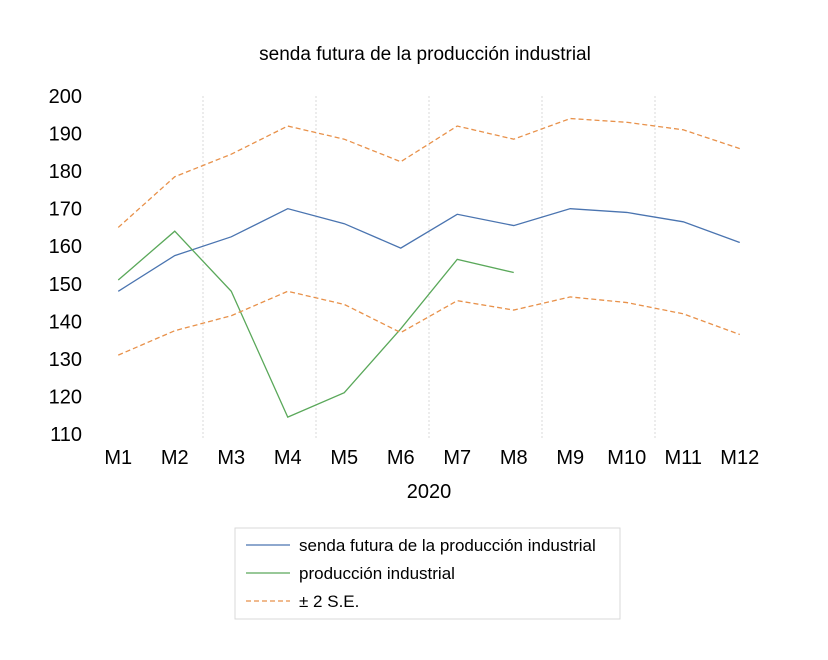 The height and width of the screenshot is (660, 828). Describe the element at coordinates (65, 266) in the screenshot. I see `y-axis: 110 120 130 140 150 160 170 180 190 200` at that location.